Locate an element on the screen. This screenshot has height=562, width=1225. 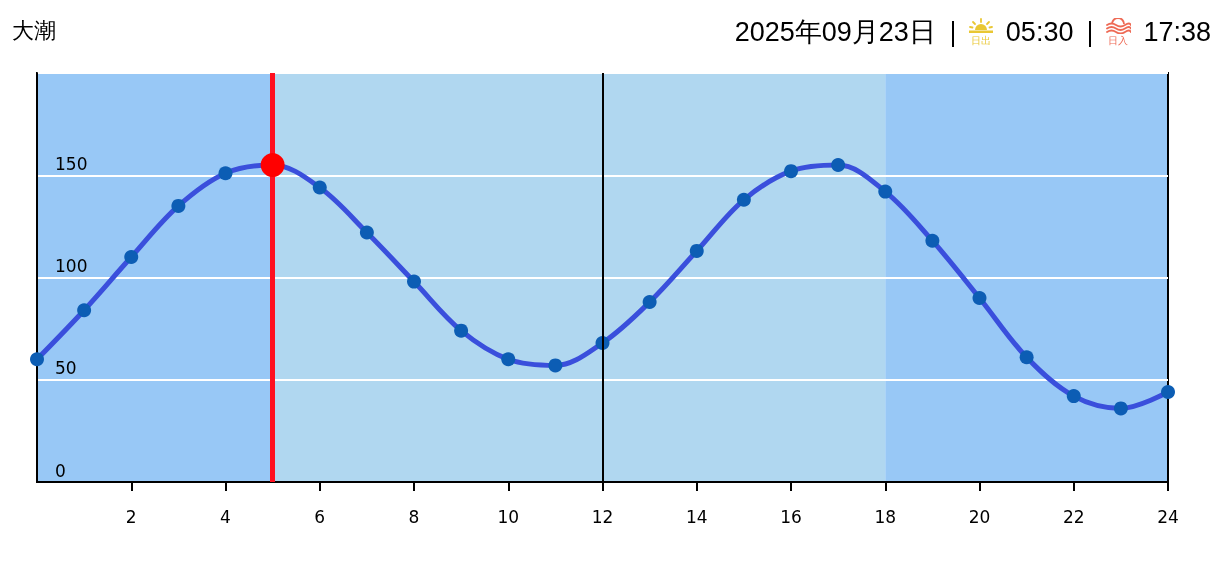
x-tick-label: 24 is located at coordinates (1168, 516).